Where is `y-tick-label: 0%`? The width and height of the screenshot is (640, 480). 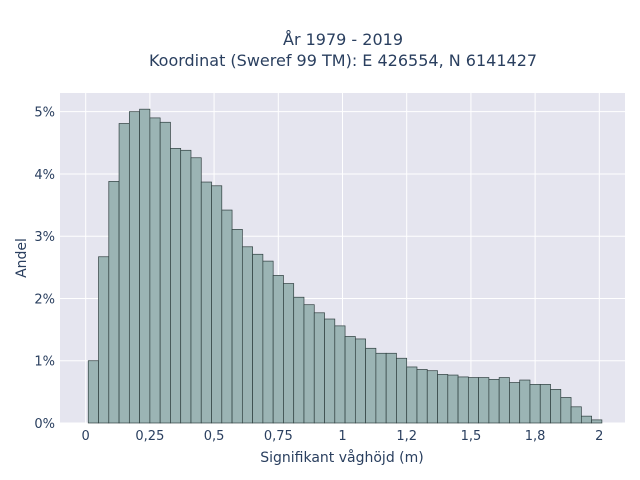
y-tick-label: 0% is located at coordinates (44, 424).